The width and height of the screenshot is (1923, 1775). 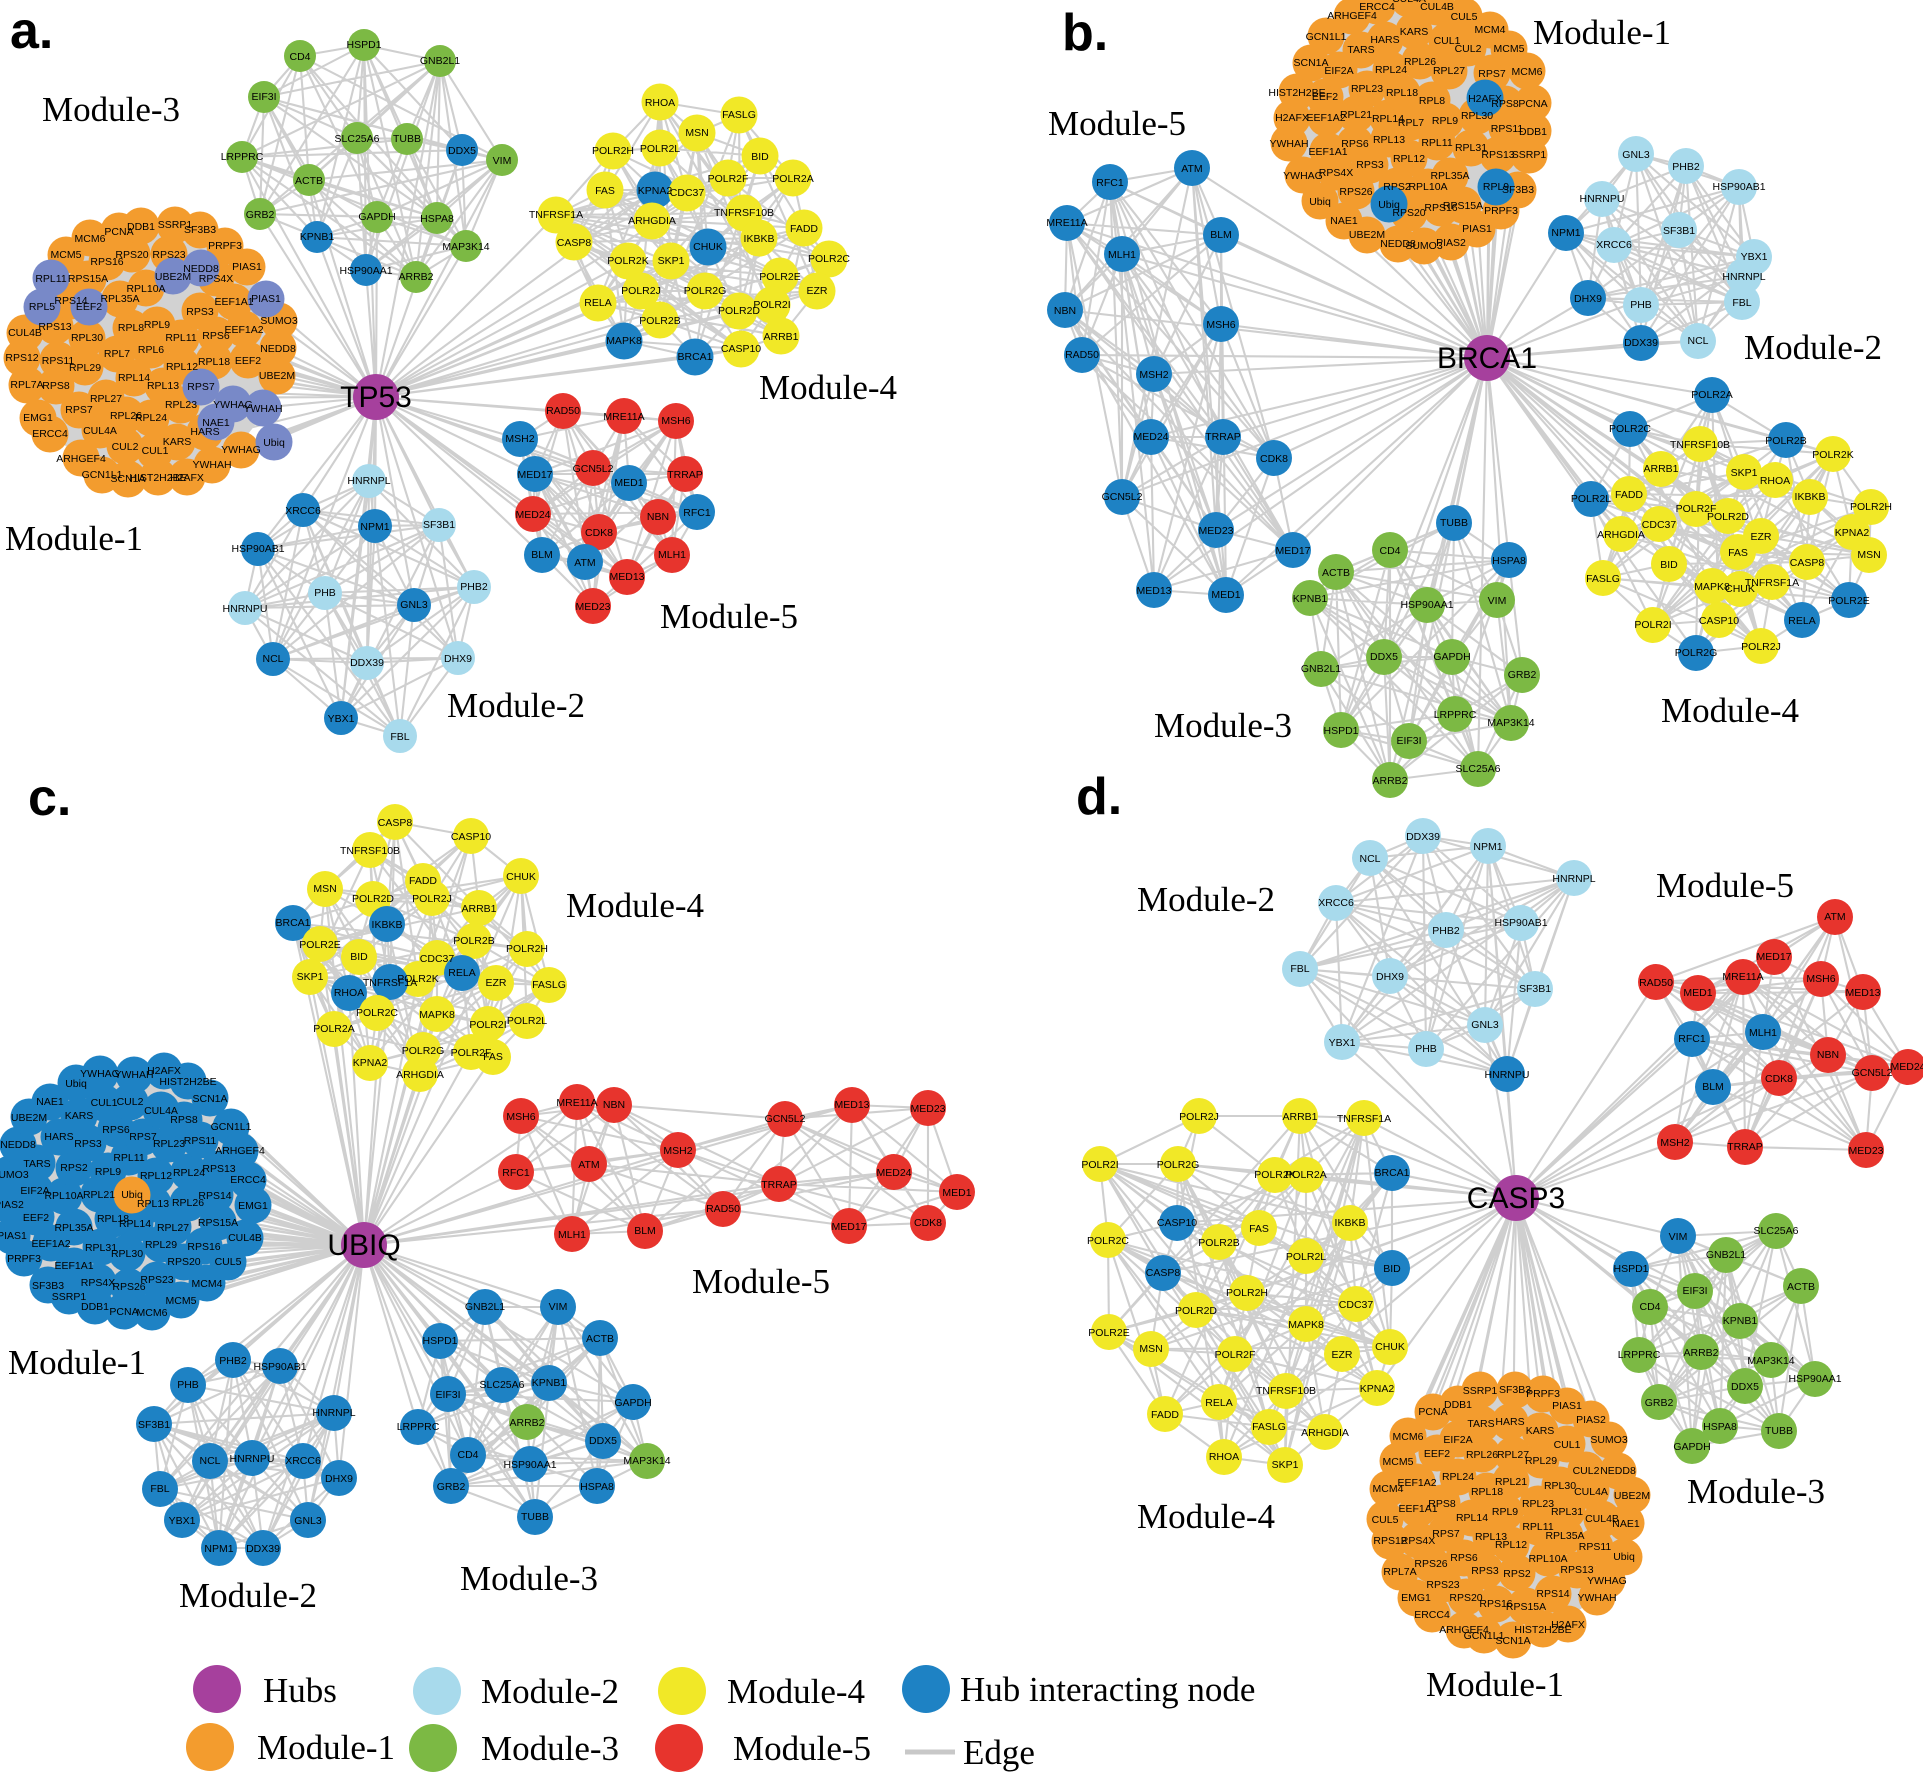 What do you see at coordinates (1369, 859) in the screenshot?
I see `svg-text: NCL` at bounding box center [1369, 859].